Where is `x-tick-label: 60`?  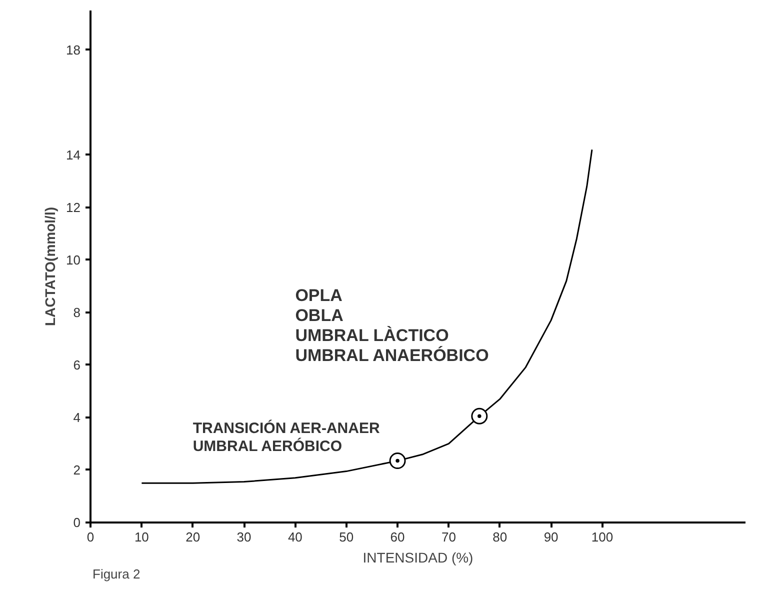 x-tick-label: 60 is located at coordinates (397, 537).